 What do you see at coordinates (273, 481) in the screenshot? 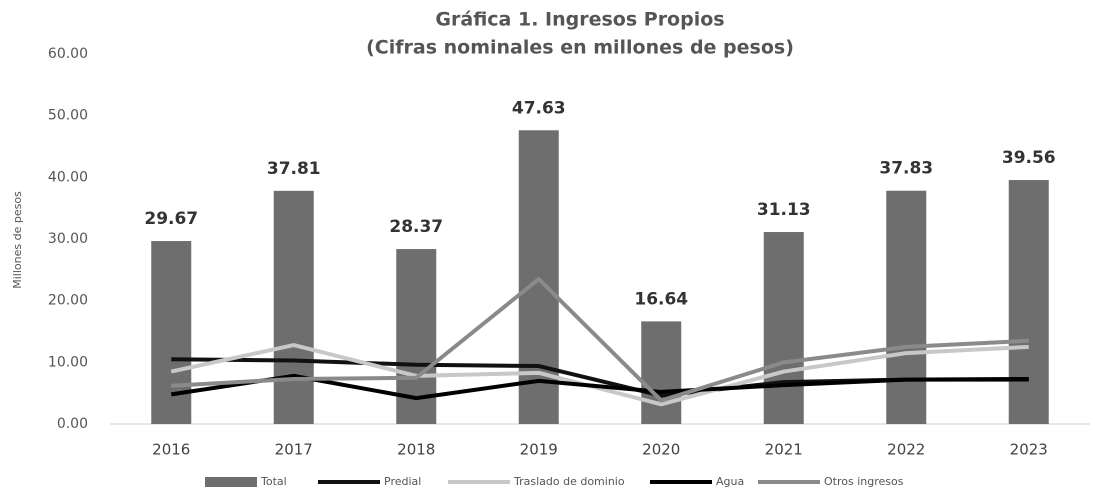
I see `legend-label: Total` at bounding box center [273, 481].